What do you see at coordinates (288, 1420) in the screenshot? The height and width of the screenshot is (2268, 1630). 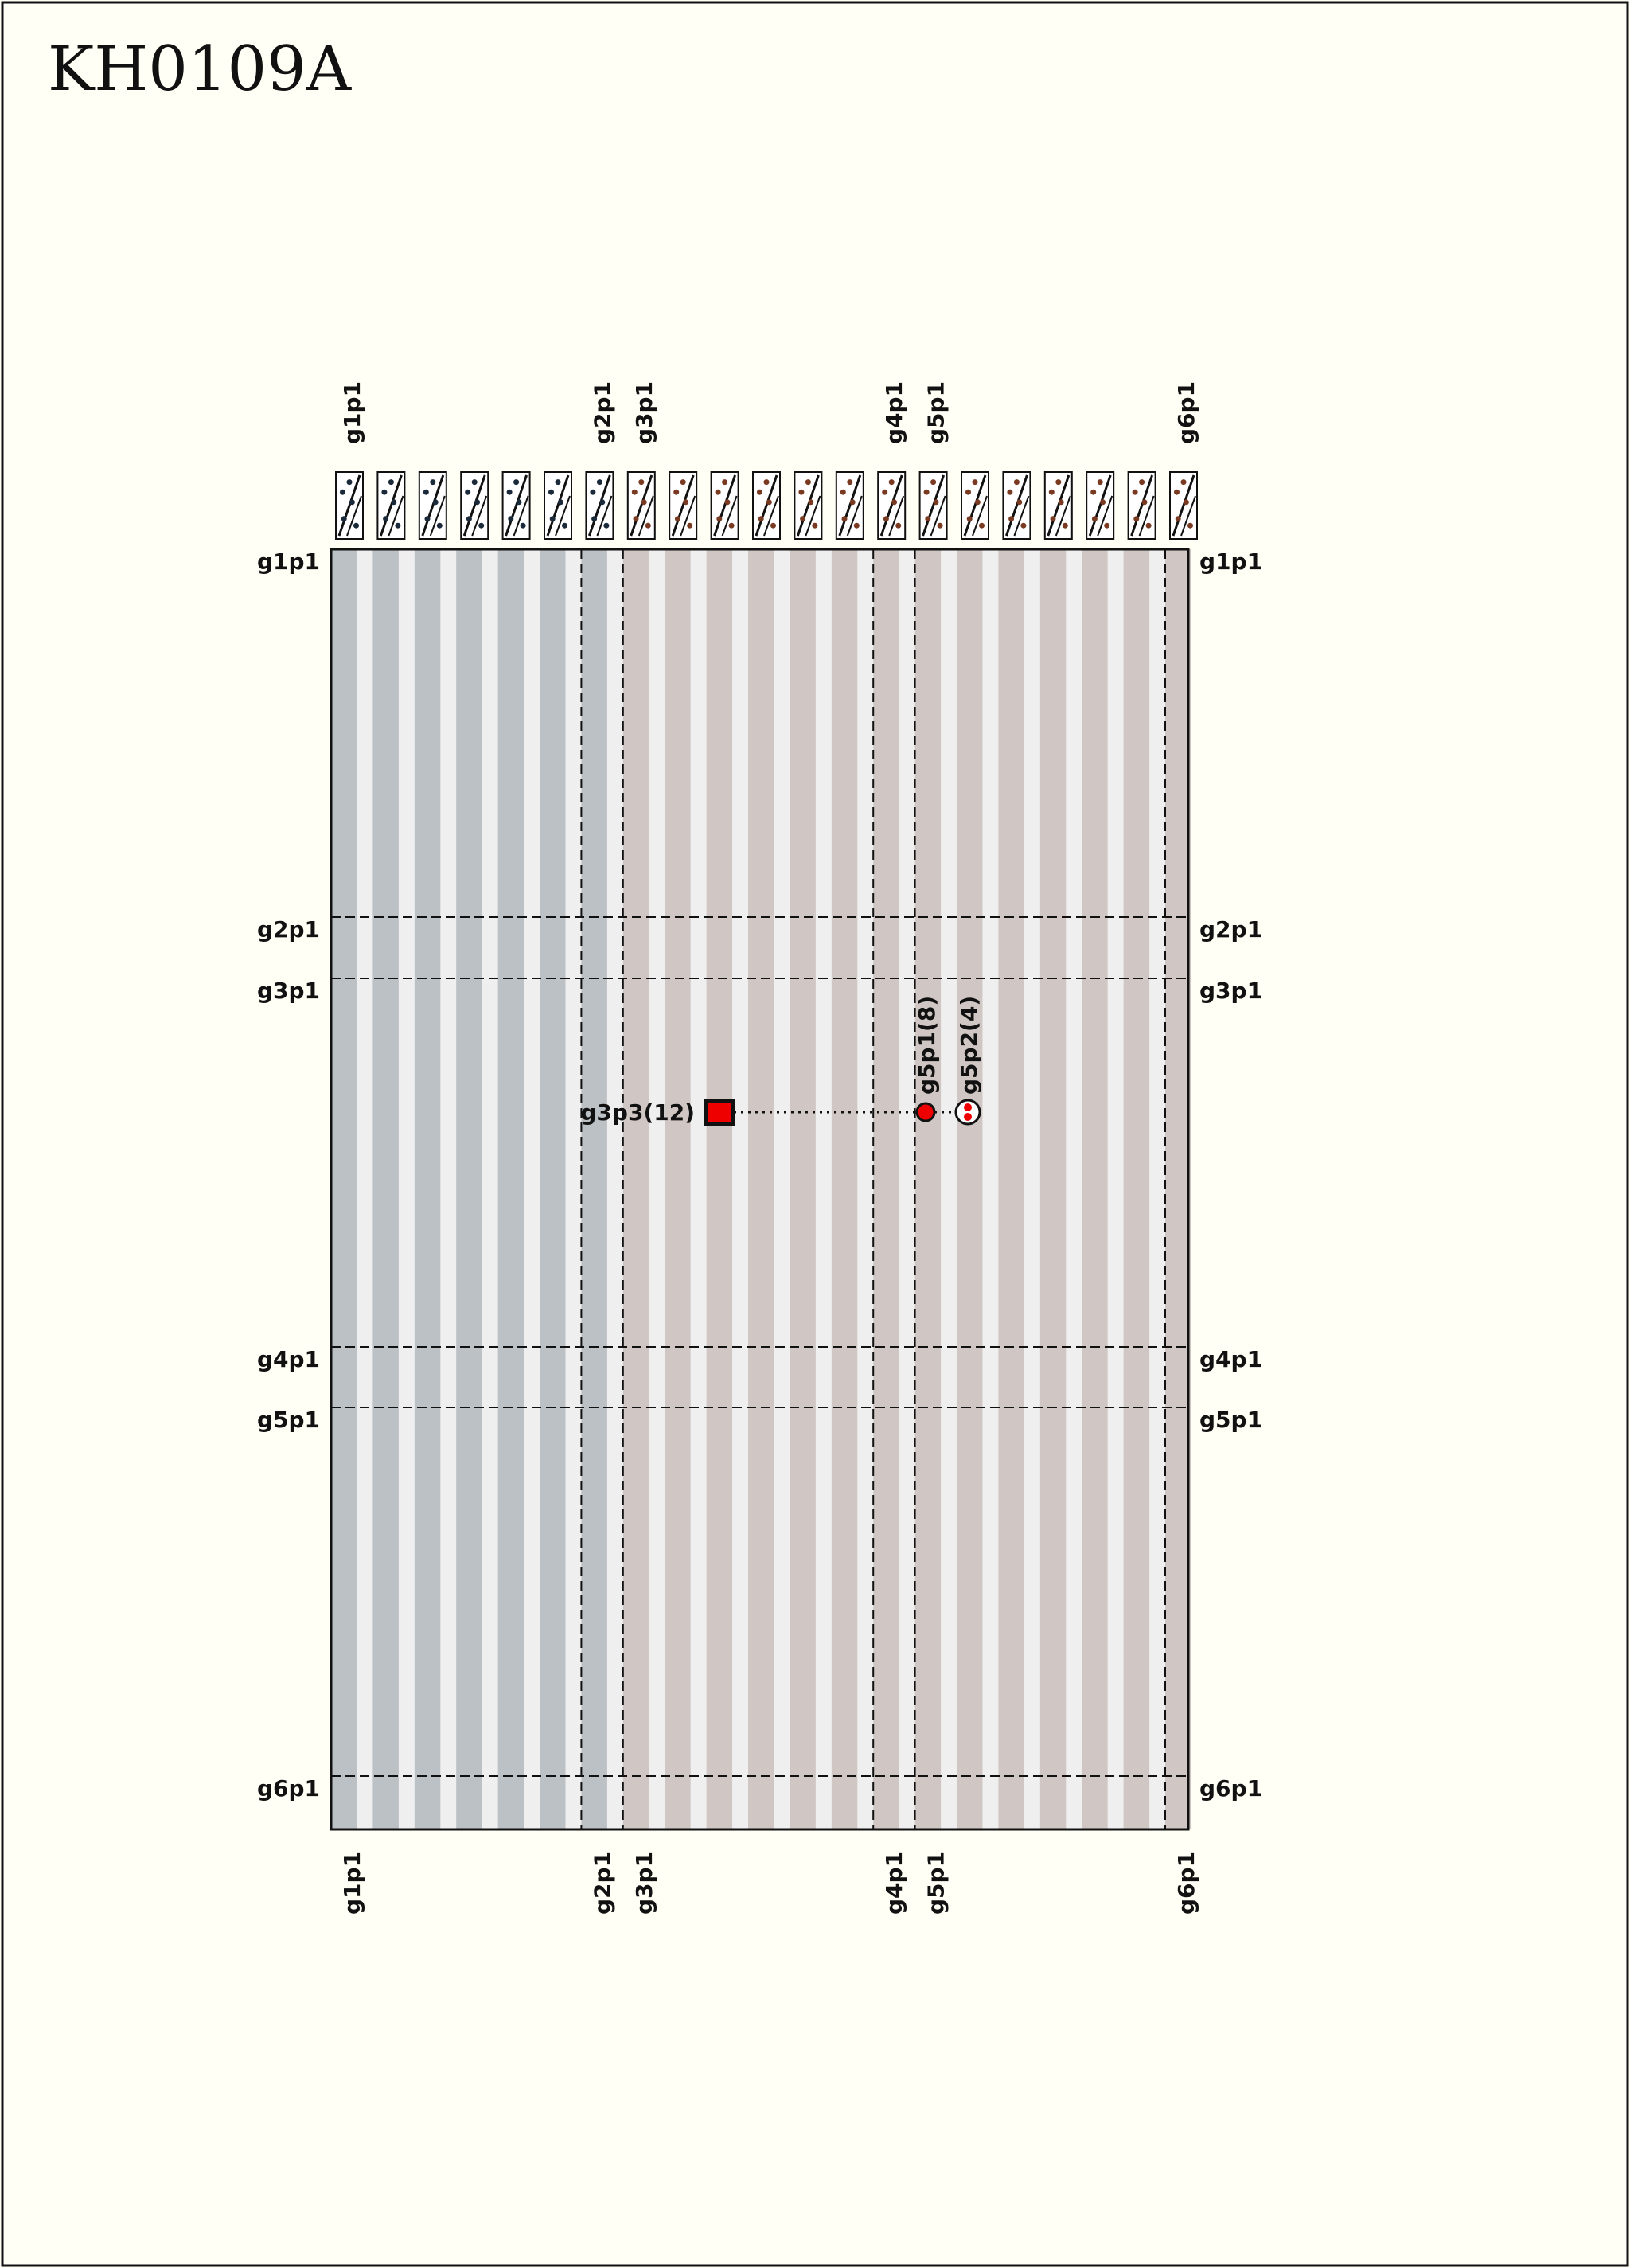 I see `row-label-left-g5p1: g5p1` at bounding box center [288, 1420].